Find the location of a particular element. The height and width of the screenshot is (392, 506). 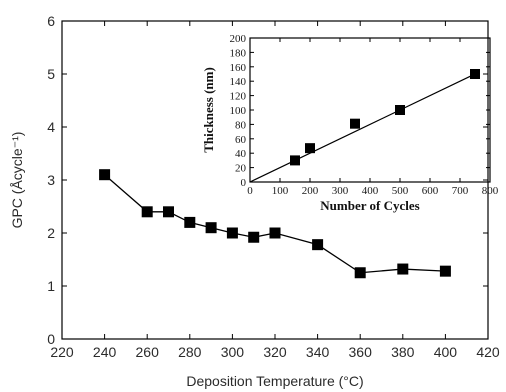

main-x-tick-label: 340 is located at coordinates (318, 352).